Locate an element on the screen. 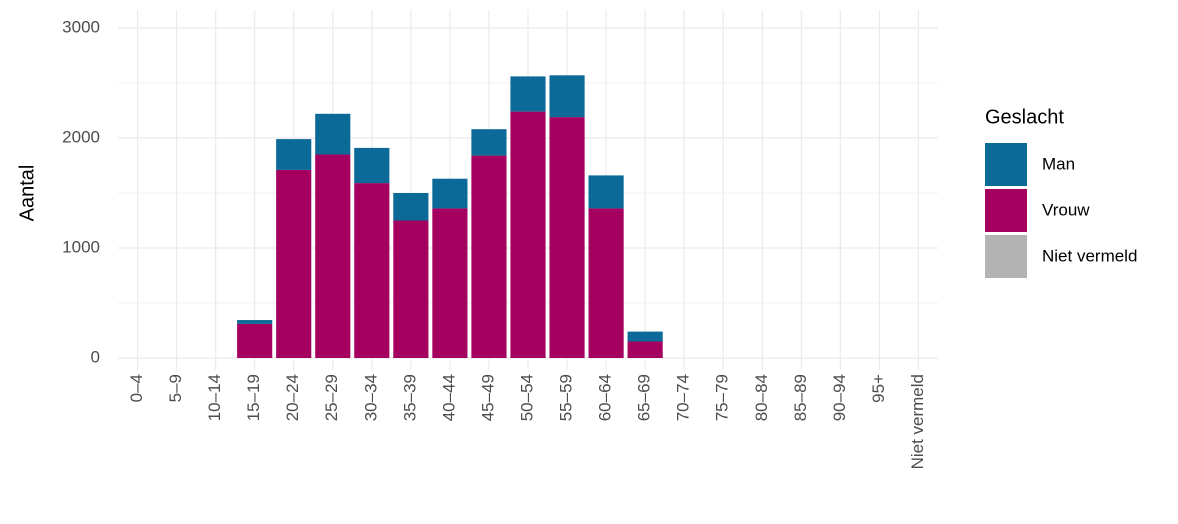  x-tick-label: 30–34 is located at coordinates (370, 397).